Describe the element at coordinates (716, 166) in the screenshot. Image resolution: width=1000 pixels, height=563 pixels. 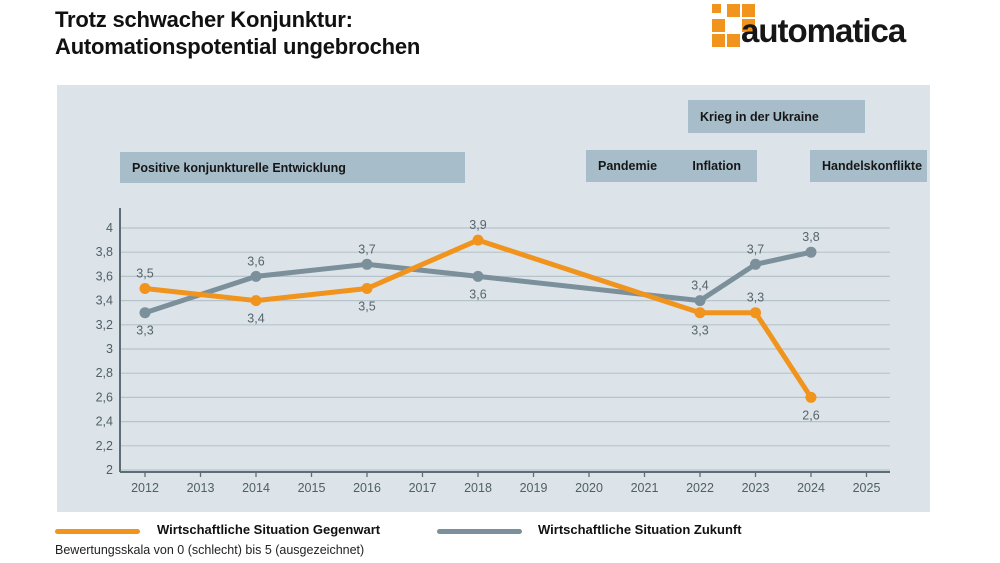
I see `annotation-label-inflation: Inflation` at that location.